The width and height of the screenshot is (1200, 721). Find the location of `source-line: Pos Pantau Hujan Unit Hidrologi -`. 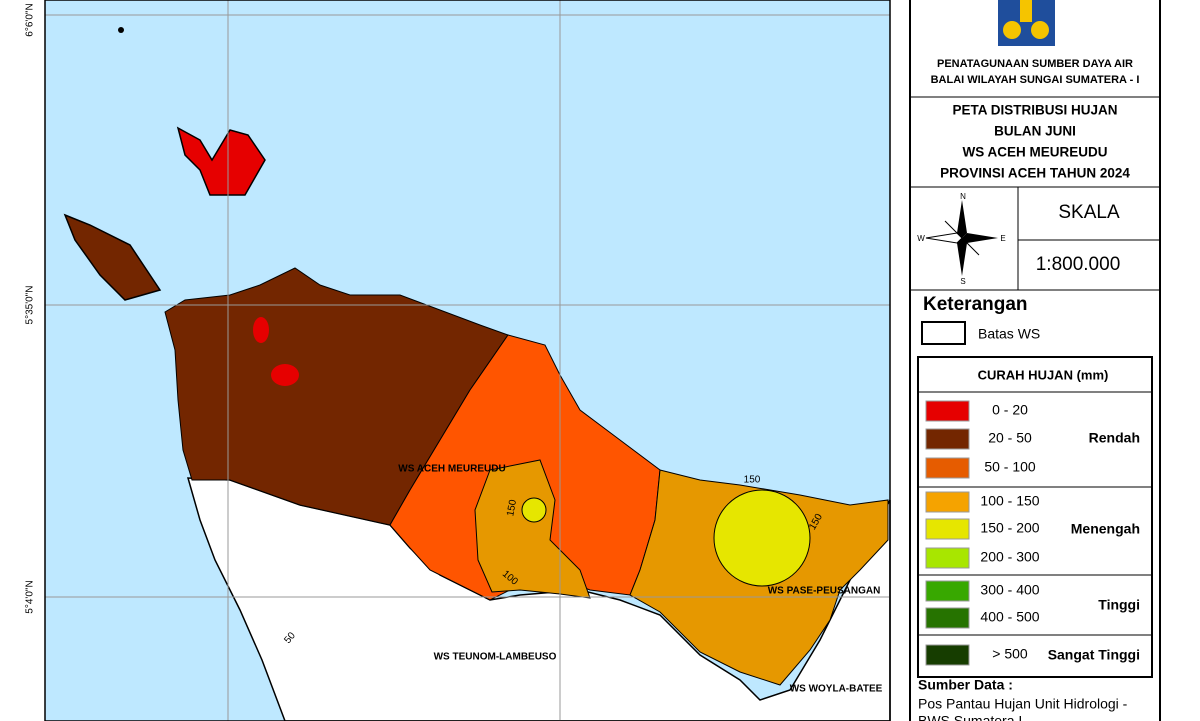

source-line: Pos Pantau Hujan Unit Hidrologi - is located at coordinates (1023, 704).